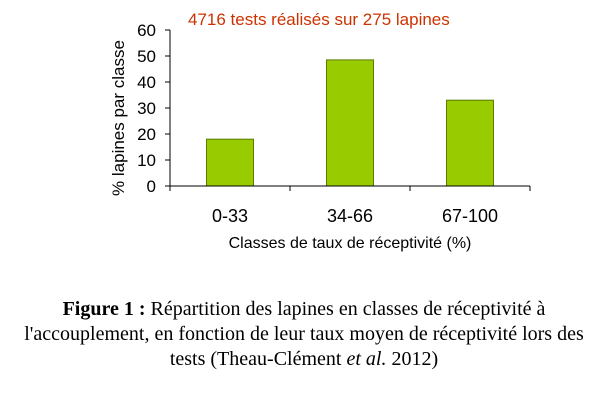 The image size is (608, 401). Describe the element at coordinates (146, 160) in the screenshot. I see `y-tick-label: 10` at that location.